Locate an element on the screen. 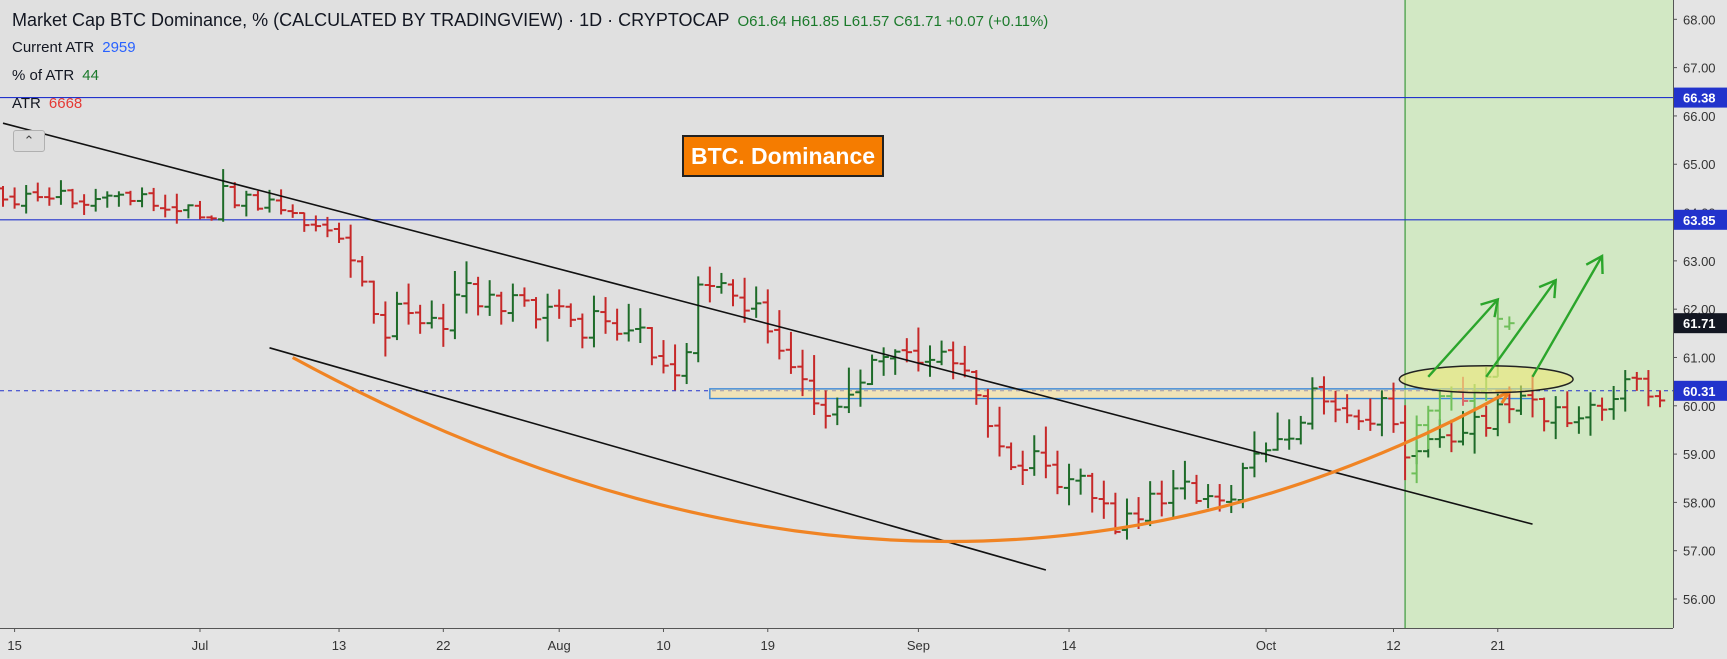 The width and height of the screenshot is (1727, 659). price-label: 66.38 is located at coordinates (1699, 98).